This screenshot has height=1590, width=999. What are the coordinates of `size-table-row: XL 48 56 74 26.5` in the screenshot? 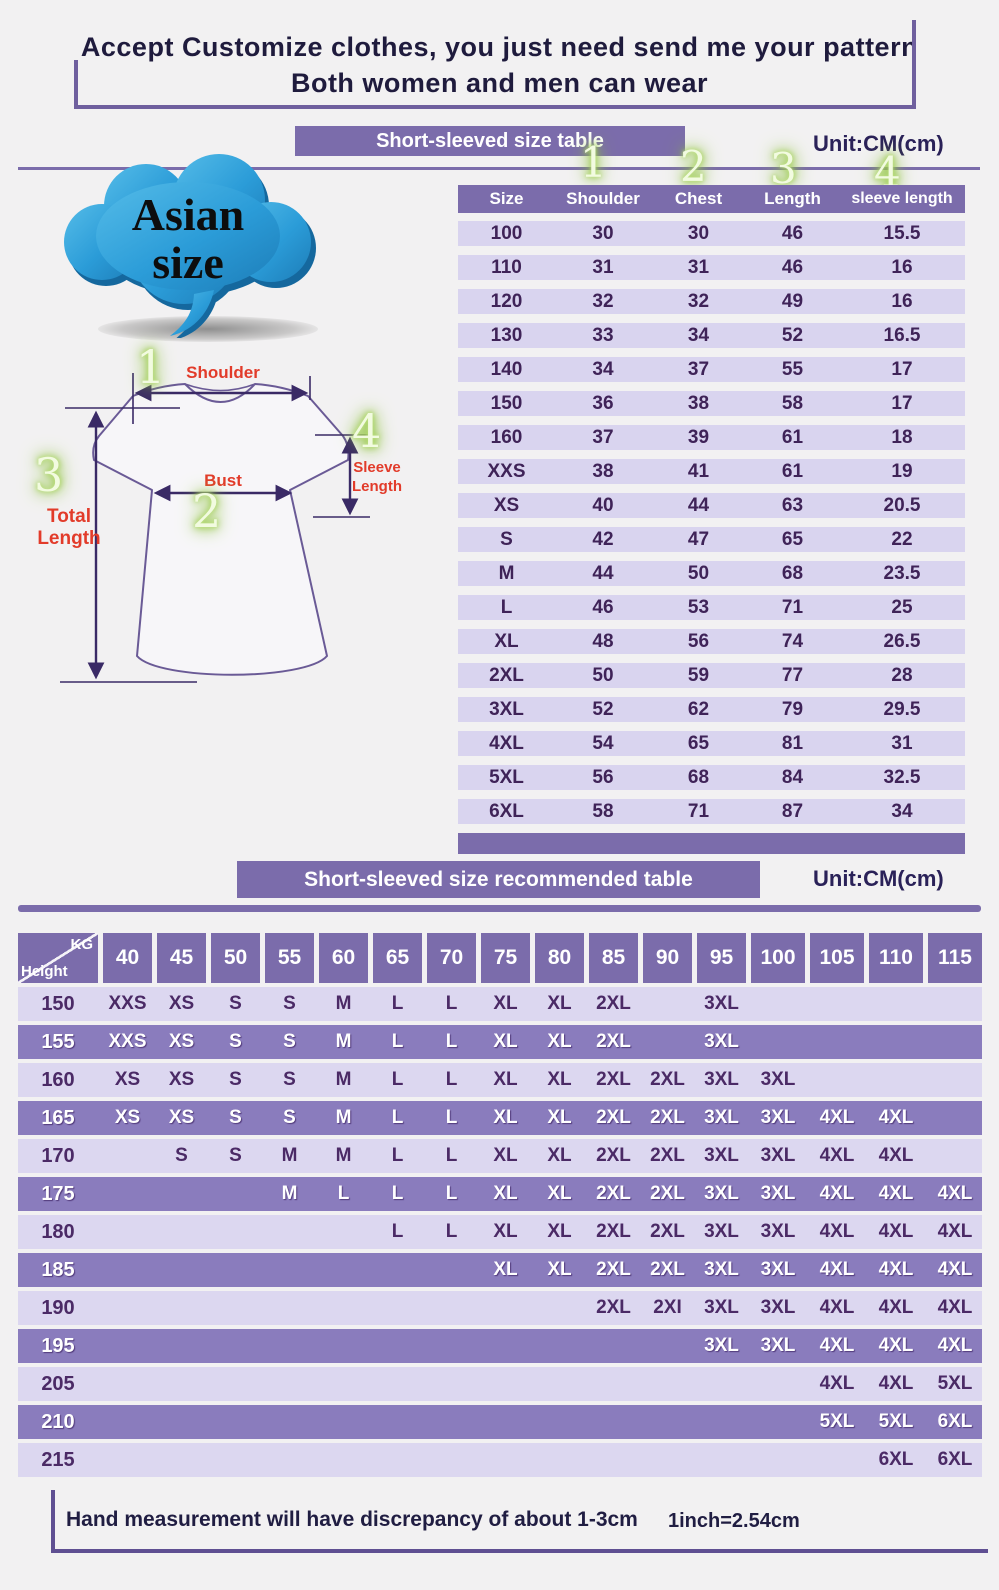 It's located at (711, 641).